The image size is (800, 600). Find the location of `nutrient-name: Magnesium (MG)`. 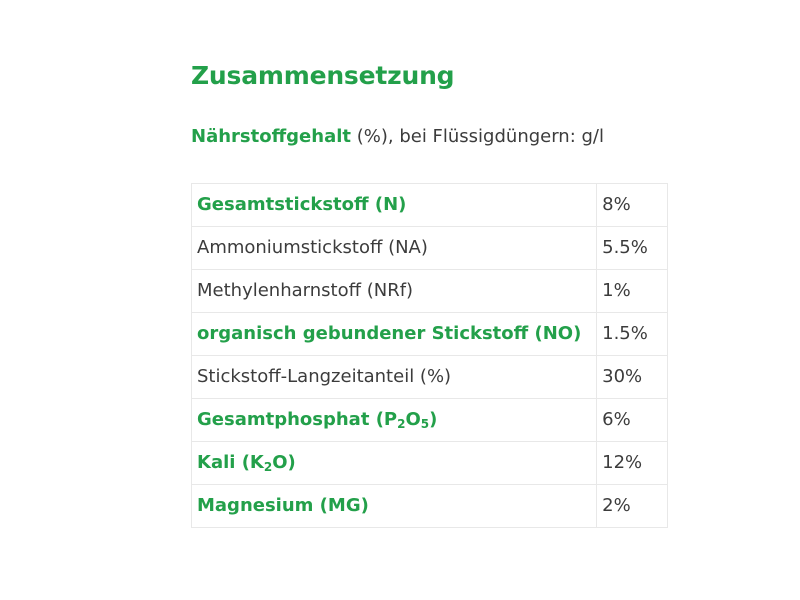

nutrient-name: Magnesium (MG) is located at coordinates (394, 506).